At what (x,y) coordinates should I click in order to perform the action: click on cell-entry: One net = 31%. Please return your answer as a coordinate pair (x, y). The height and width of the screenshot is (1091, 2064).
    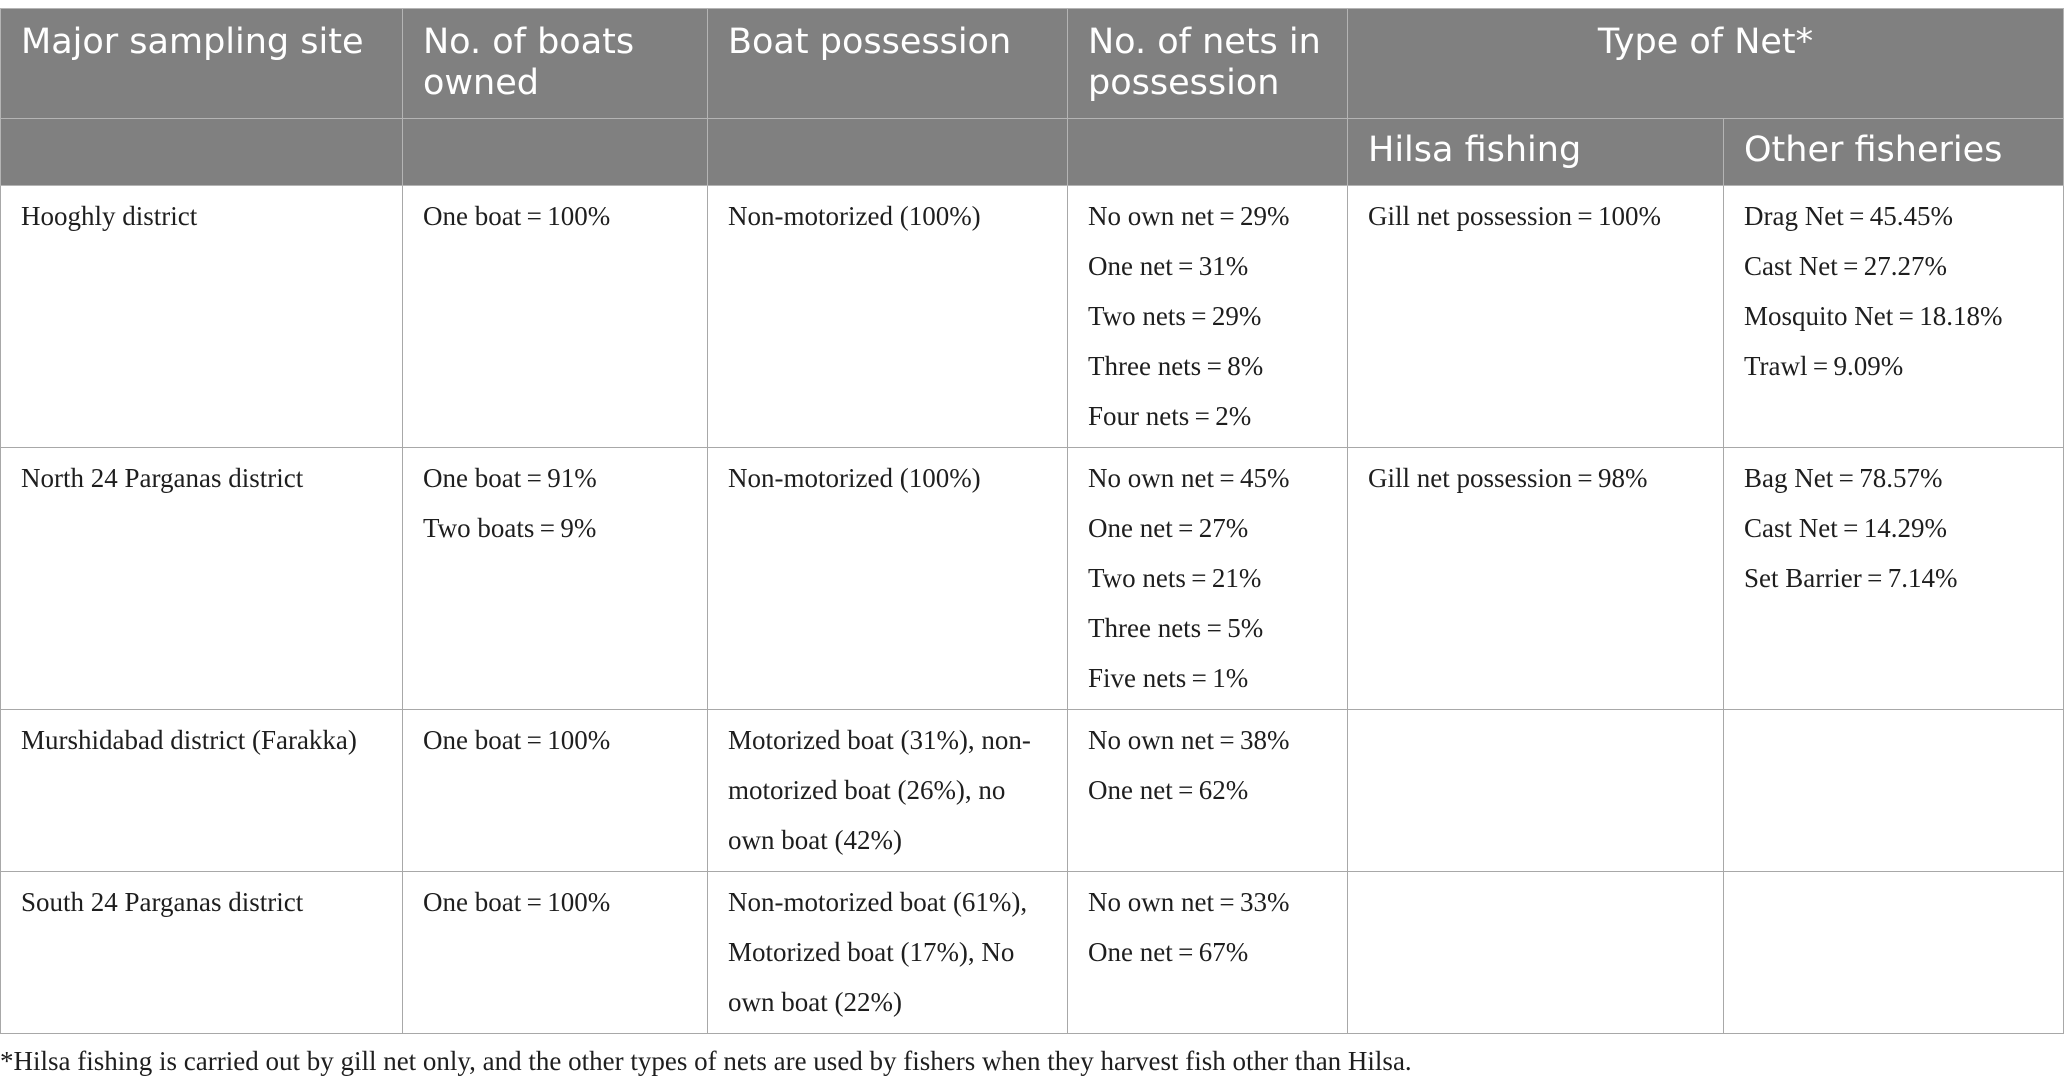
    Looking at the image, I should click on (1168, 266).